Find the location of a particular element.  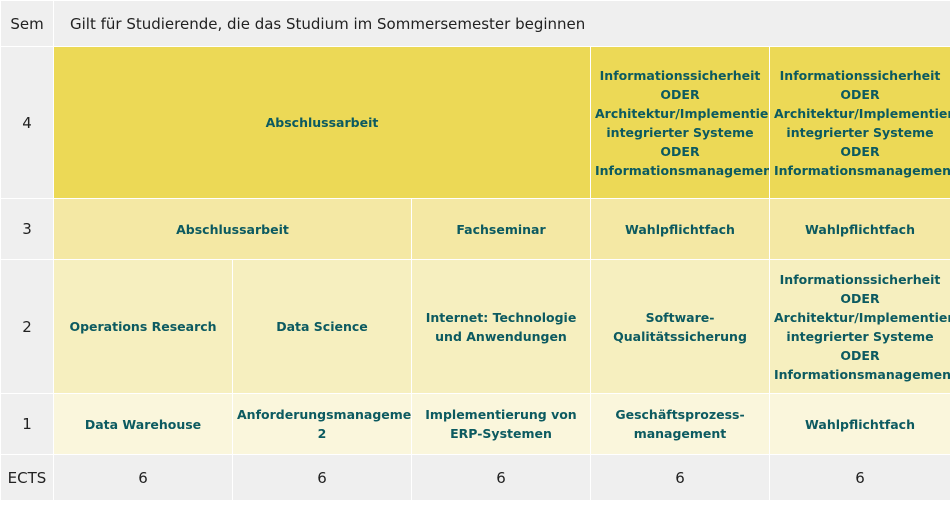

module-data-science: Data Science is located at coordinates (322, 326).